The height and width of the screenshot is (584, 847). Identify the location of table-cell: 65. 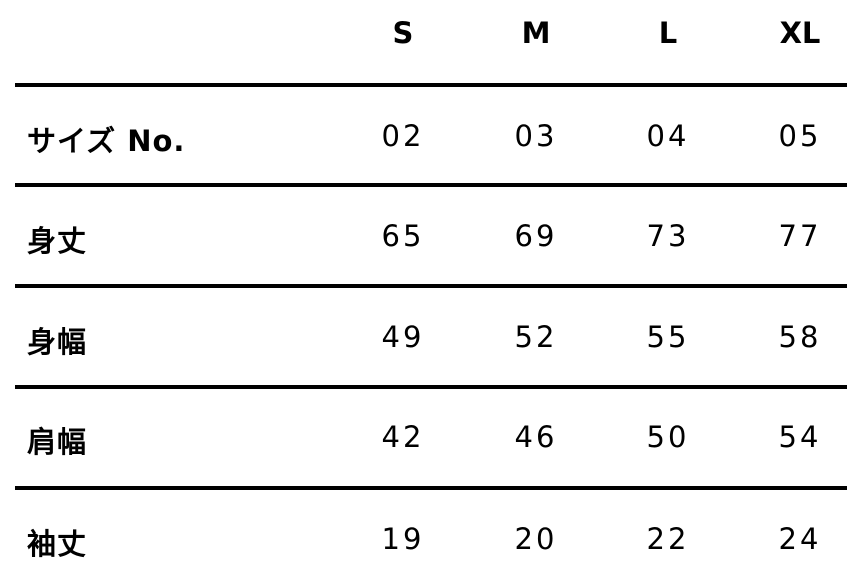
(403, 236).